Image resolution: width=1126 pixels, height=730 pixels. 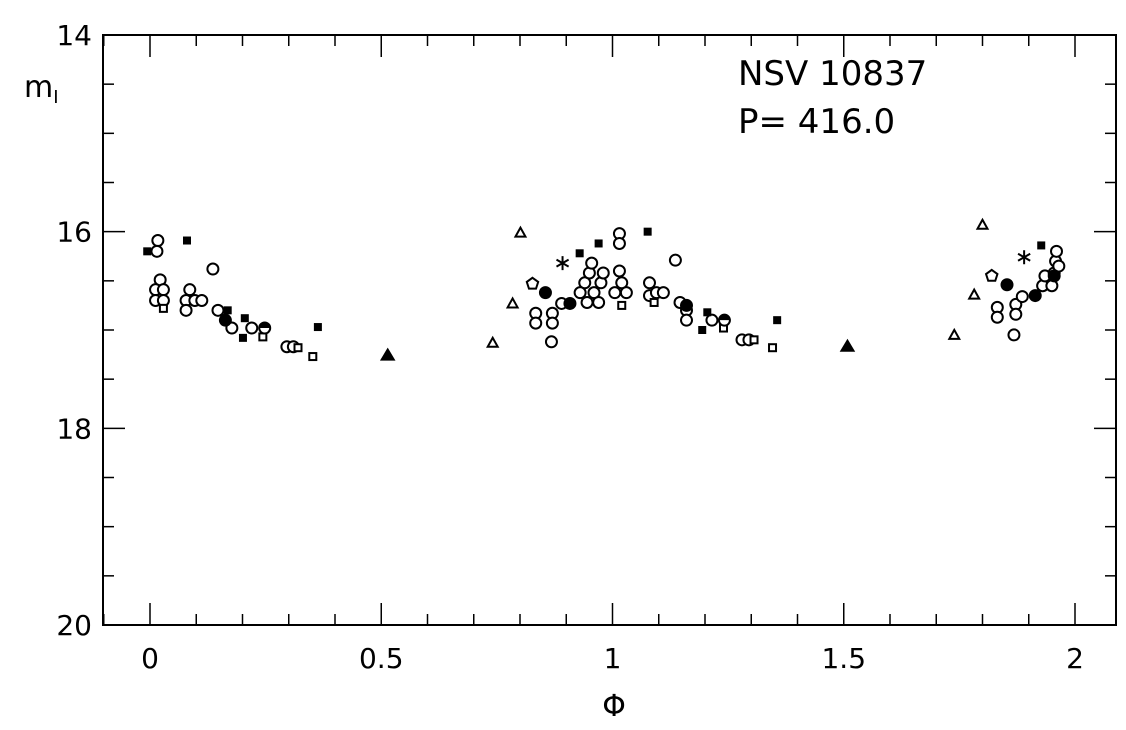 I want to click on y-axis-label: mI, so click(x=41, y=89).